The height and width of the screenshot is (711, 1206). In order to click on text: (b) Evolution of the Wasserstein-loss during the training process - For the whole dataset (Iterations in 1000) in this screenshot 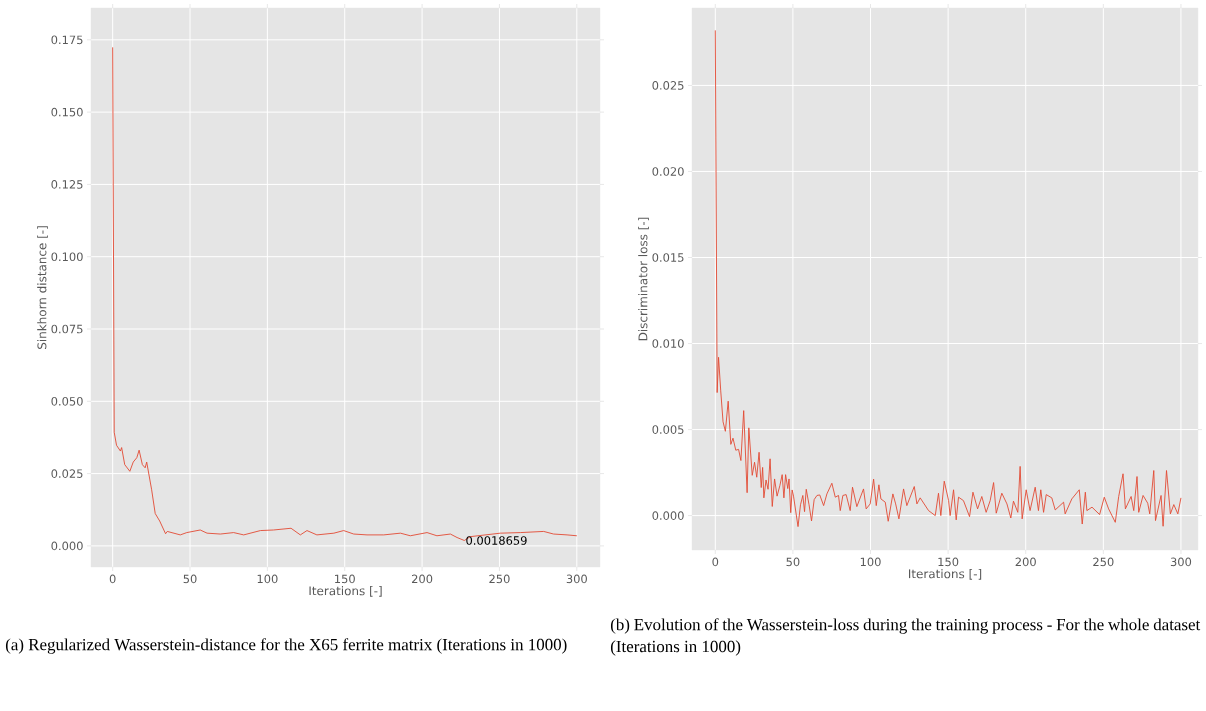, I will do `click(905, 637)`.